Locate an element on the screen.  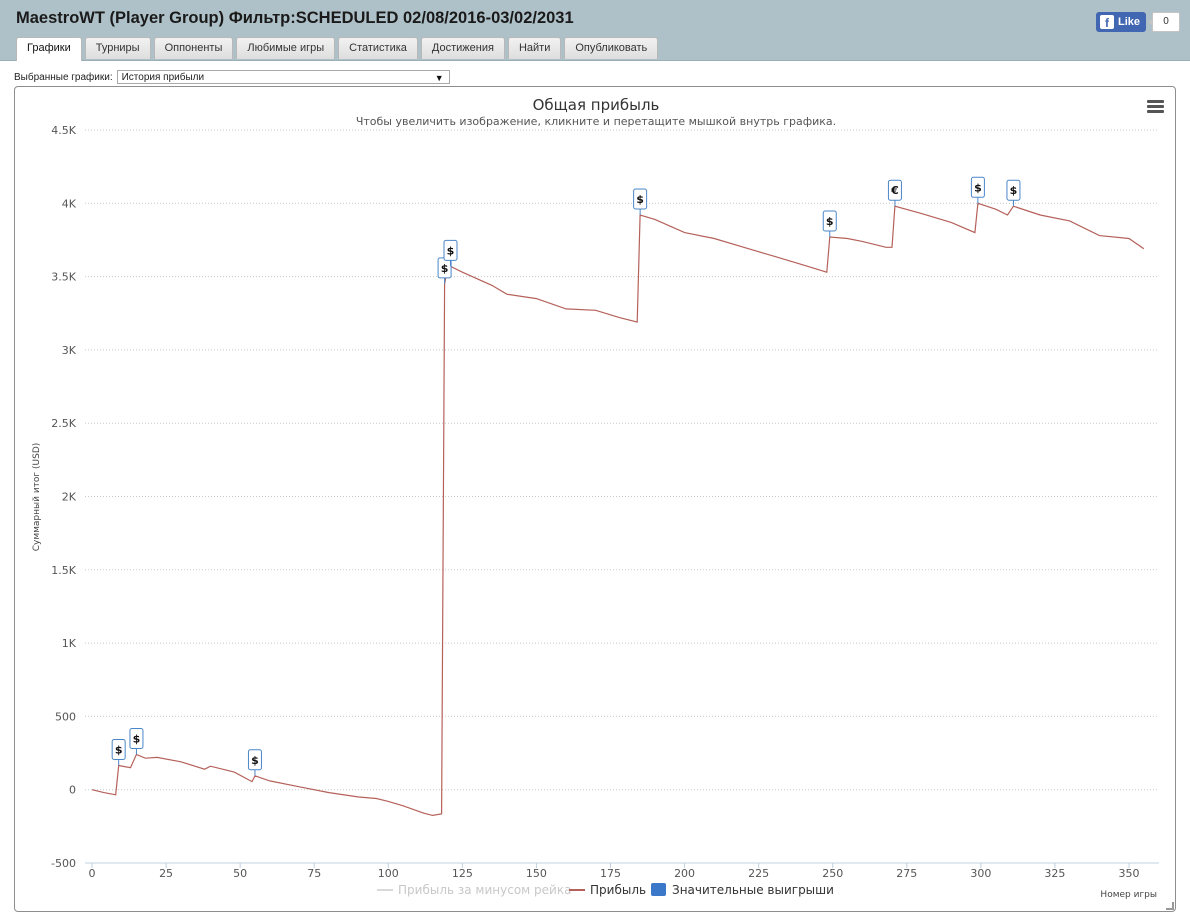
tab-publish: Опубликовать is located at coordinates (611, 48).